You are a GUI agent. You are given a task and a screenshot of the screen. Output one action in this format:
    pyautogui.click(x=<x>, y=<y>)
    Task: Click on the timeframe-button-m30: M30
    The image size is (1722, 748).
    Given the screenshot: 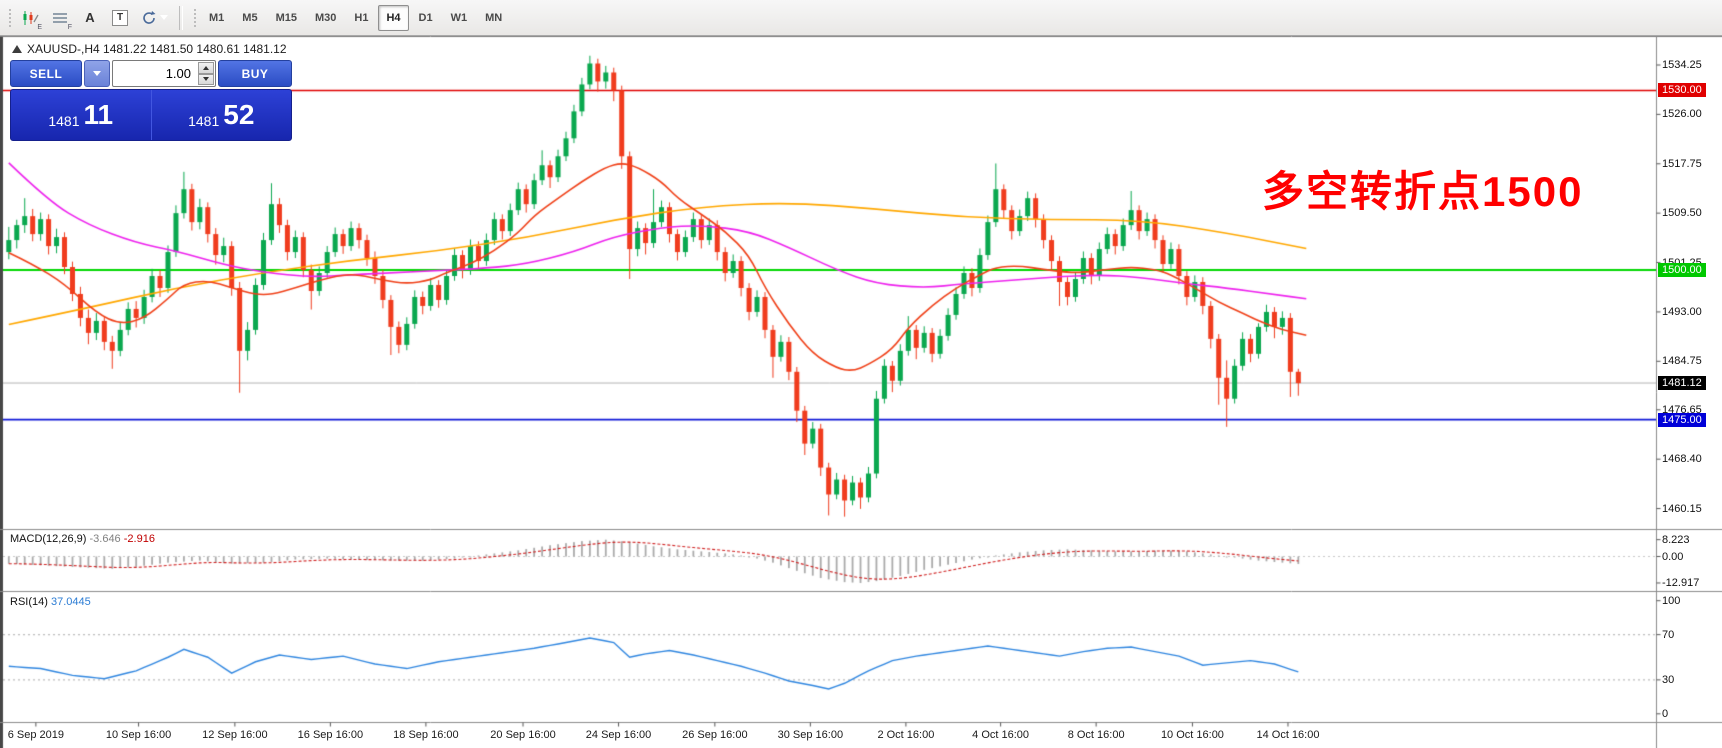 What is the action you would take?
    pyautogui.click(x=325, y=17)
    